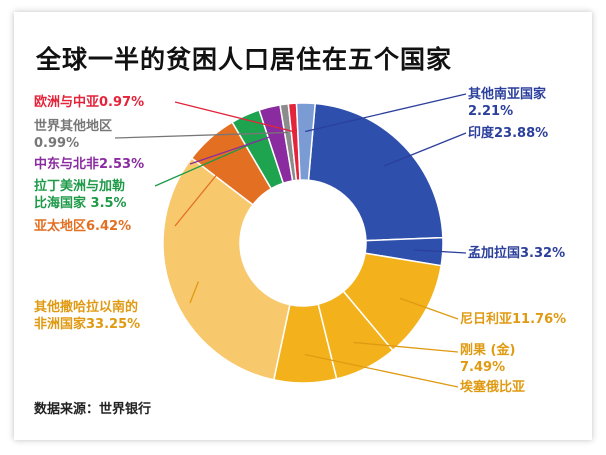 The image size is (606, 455). What do you see at coordinates (82, 226) in the screenshot?
I see `slice-label-6: 亚太地区6.42%` at bounding box center [82, 226].